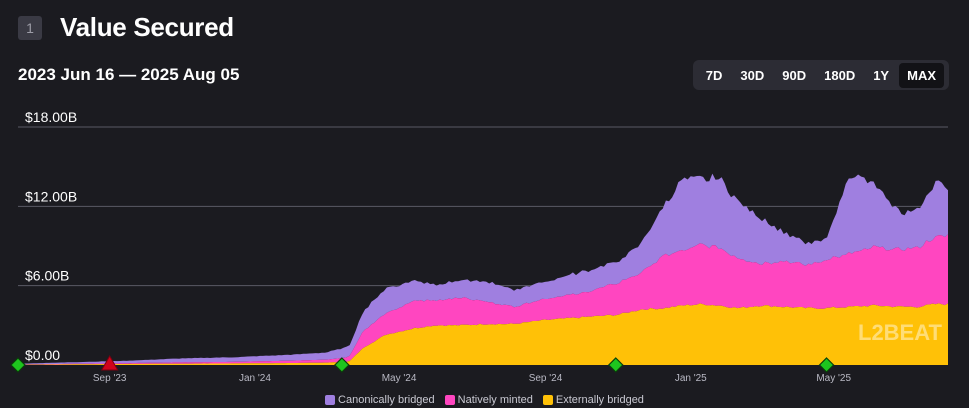  I want to click on x-tick-label: Jan '25, so click(691, 378).